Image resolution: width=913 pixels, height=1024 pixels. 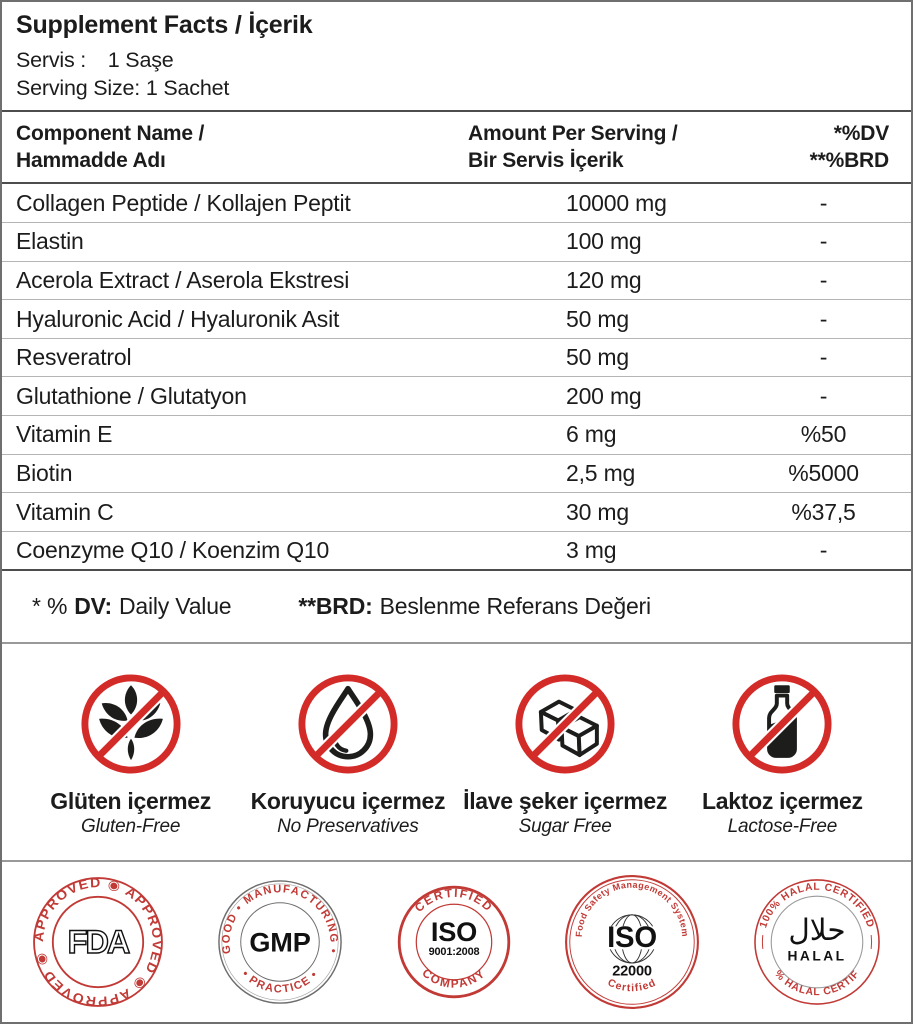 What do you see at coordinates (348, 801) in the screenshot?
I see `icon-title: Koruyucu içermez` at bounding box center [348, 801].